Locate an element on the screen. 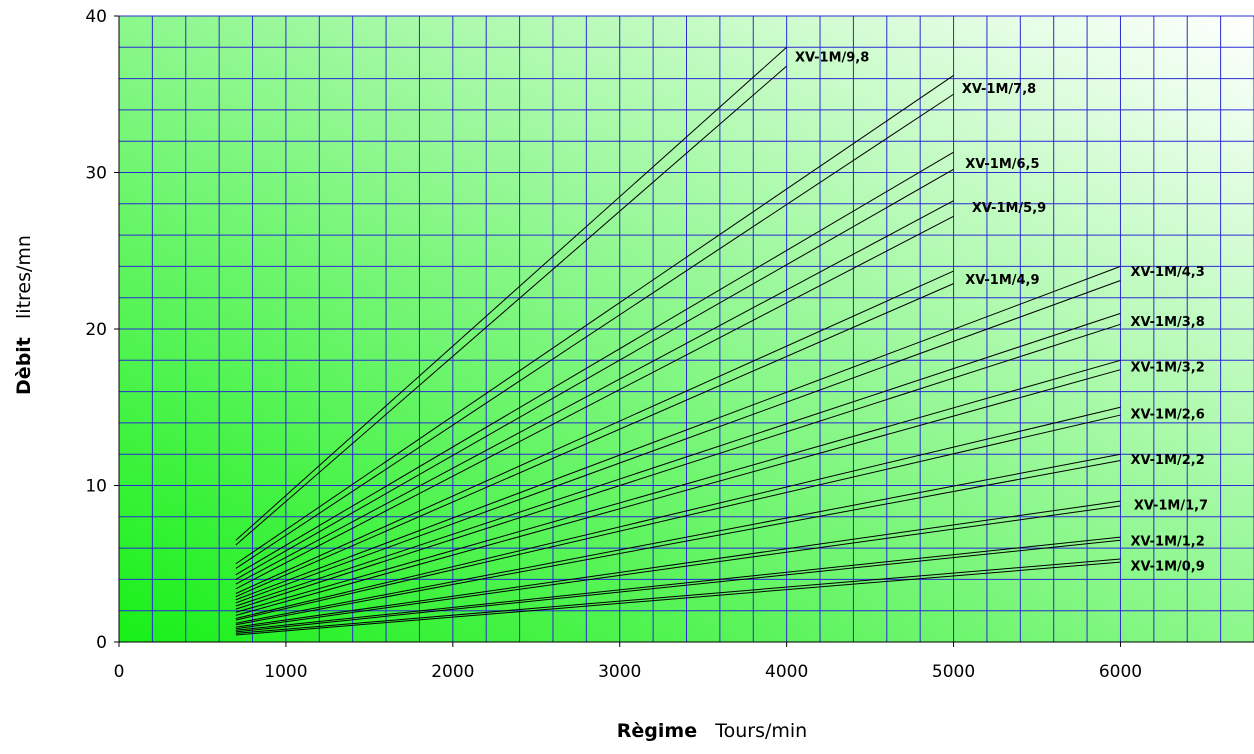  x-tick-label: 3000 is located at coordinates (619, 672).